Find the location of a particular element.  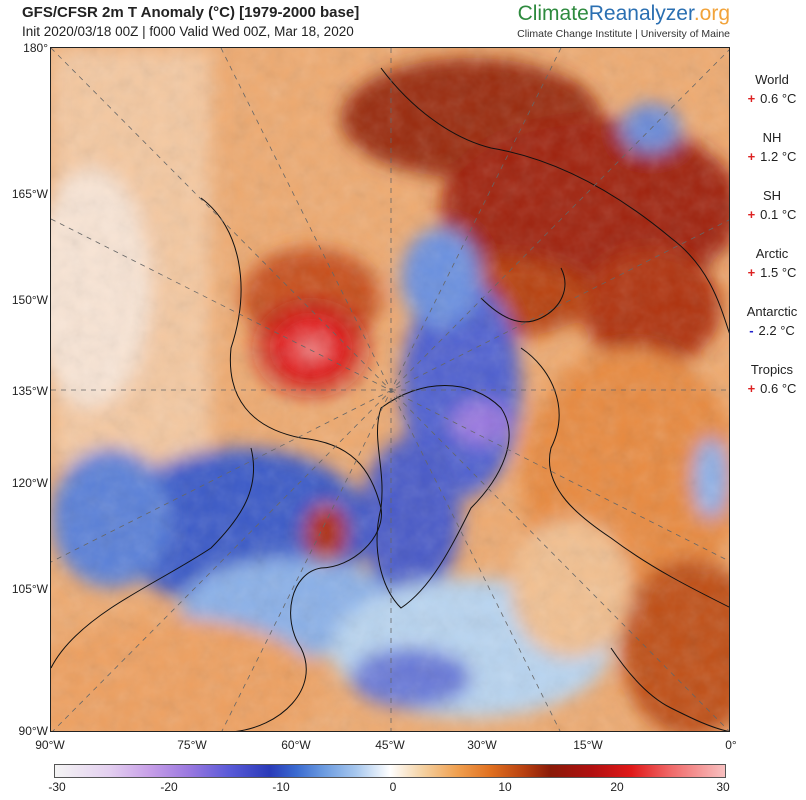

stat-value: 2.2 °C is located at coordinates (776, 330).